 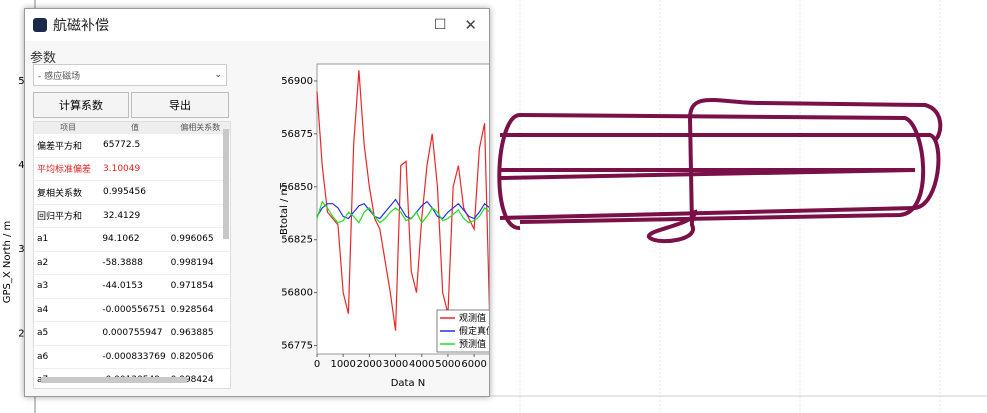 I want to click on table-row: 回归平方和 32.4129, so click(x=132, y=216).